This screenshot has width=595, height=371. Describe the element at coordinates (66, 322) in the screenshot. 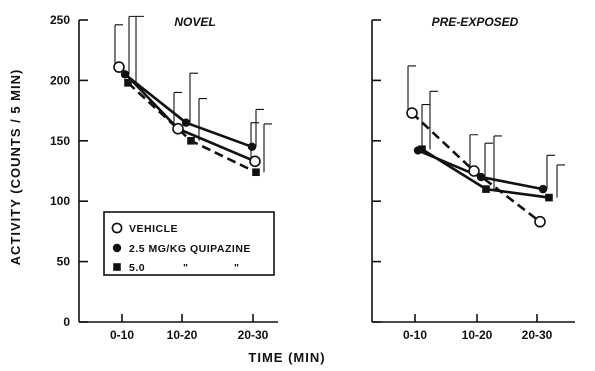

I see `y-tick-label: 0` at that location.